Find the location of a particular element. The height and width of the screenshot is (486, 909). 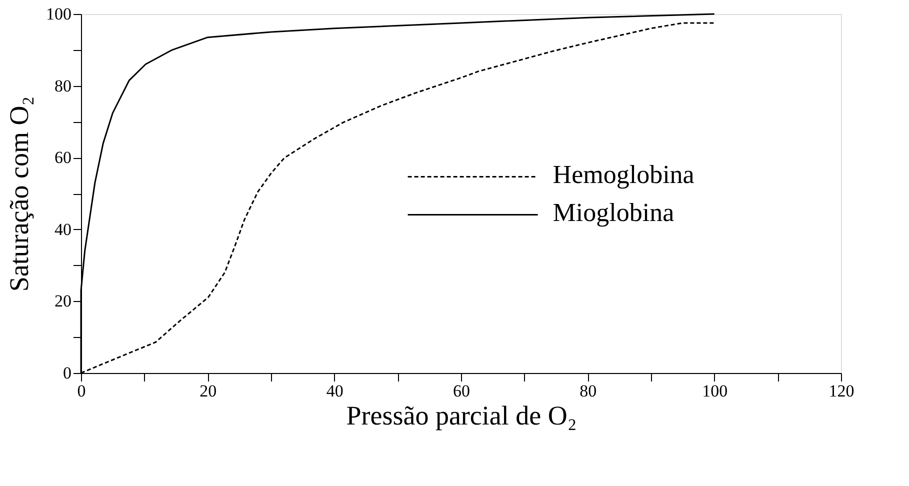

y-tick-label: 60 is located at coordinates (63, 158).